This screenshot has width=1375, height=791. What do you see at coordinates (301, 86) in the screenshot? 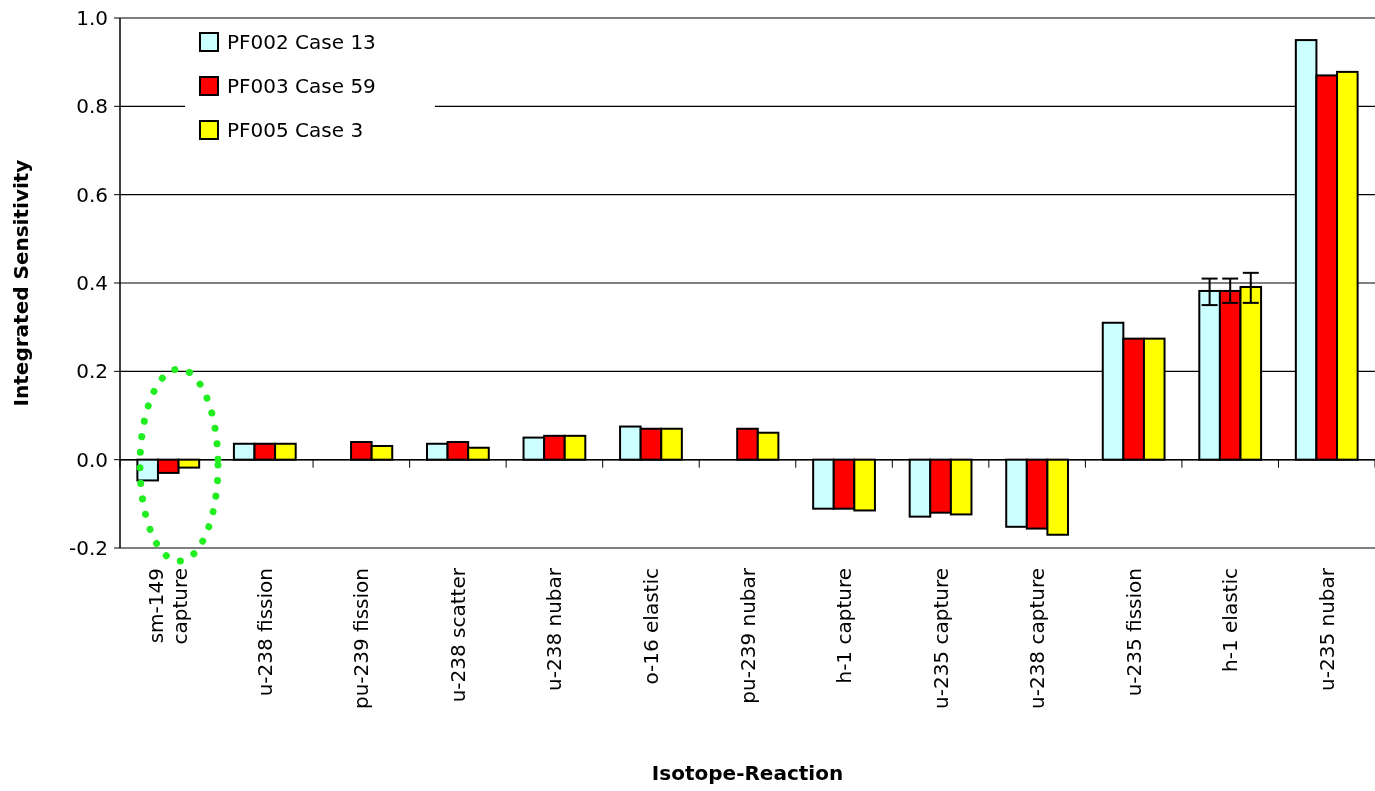
I see `legend-label: PF003 Case 59` at bounding box center [301, 86].